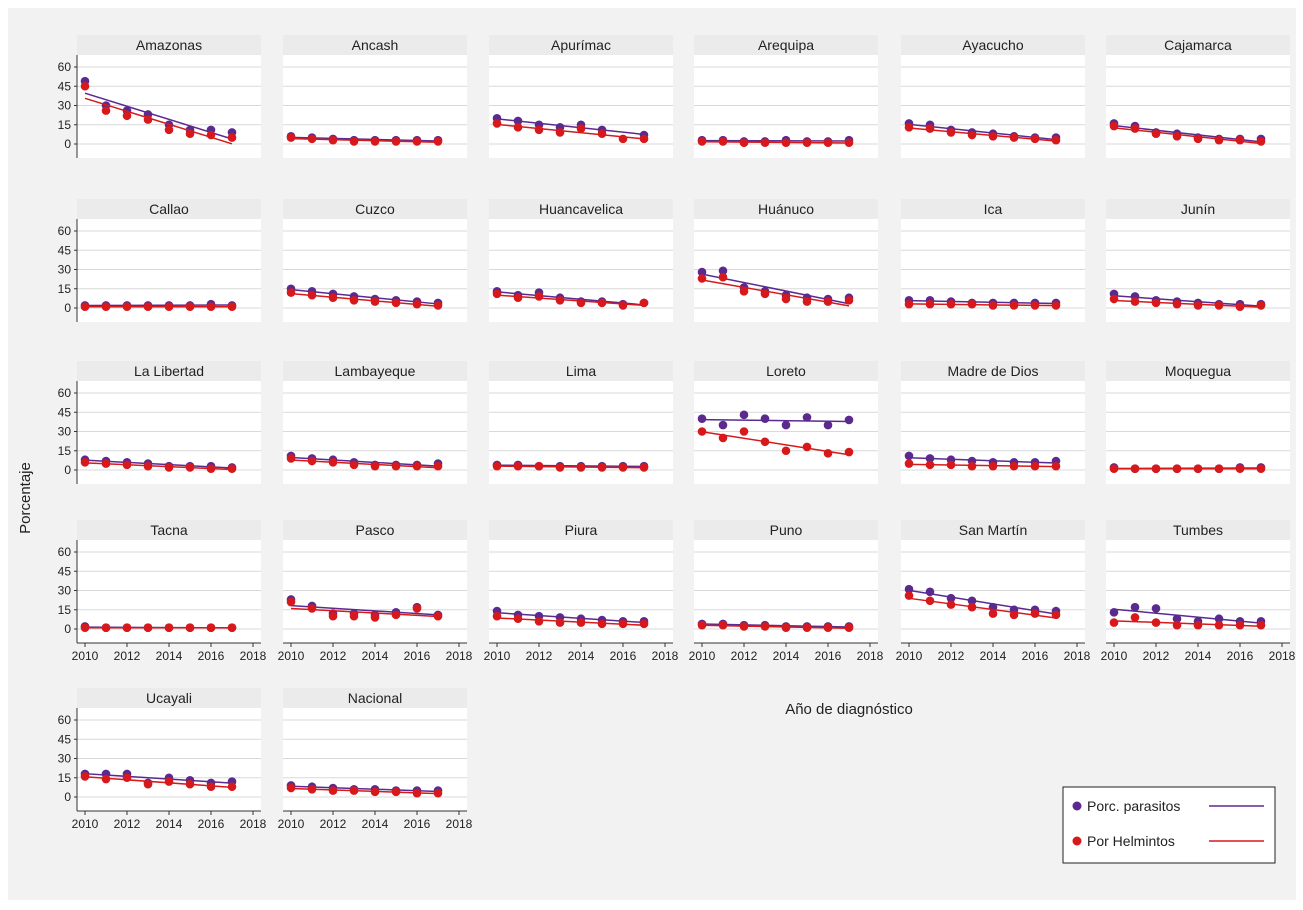  What do you see at coordinates (65, 250) in the screenshot?
I see `y-tick-label: 45` at bounding box center [65, 250].